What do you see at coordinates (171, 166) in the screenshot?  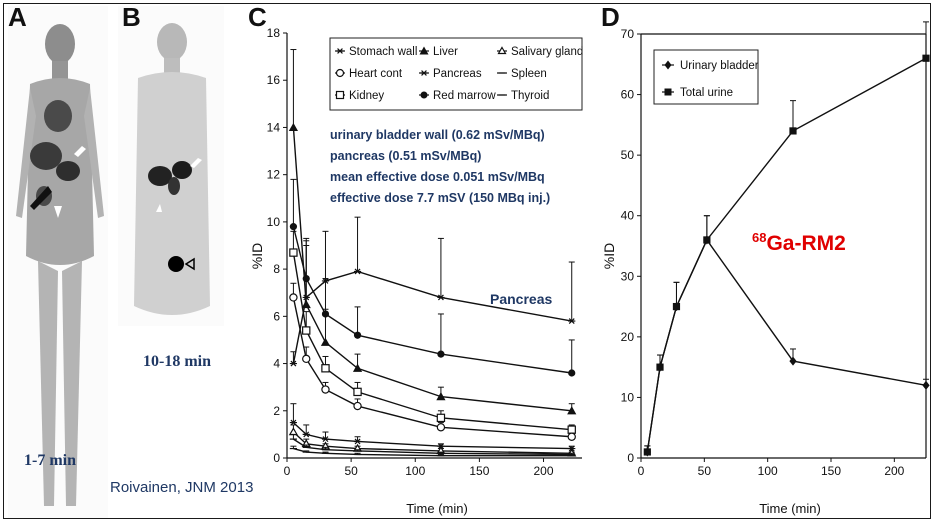 I see `pet-image-b` at bounding box center [171, 166].